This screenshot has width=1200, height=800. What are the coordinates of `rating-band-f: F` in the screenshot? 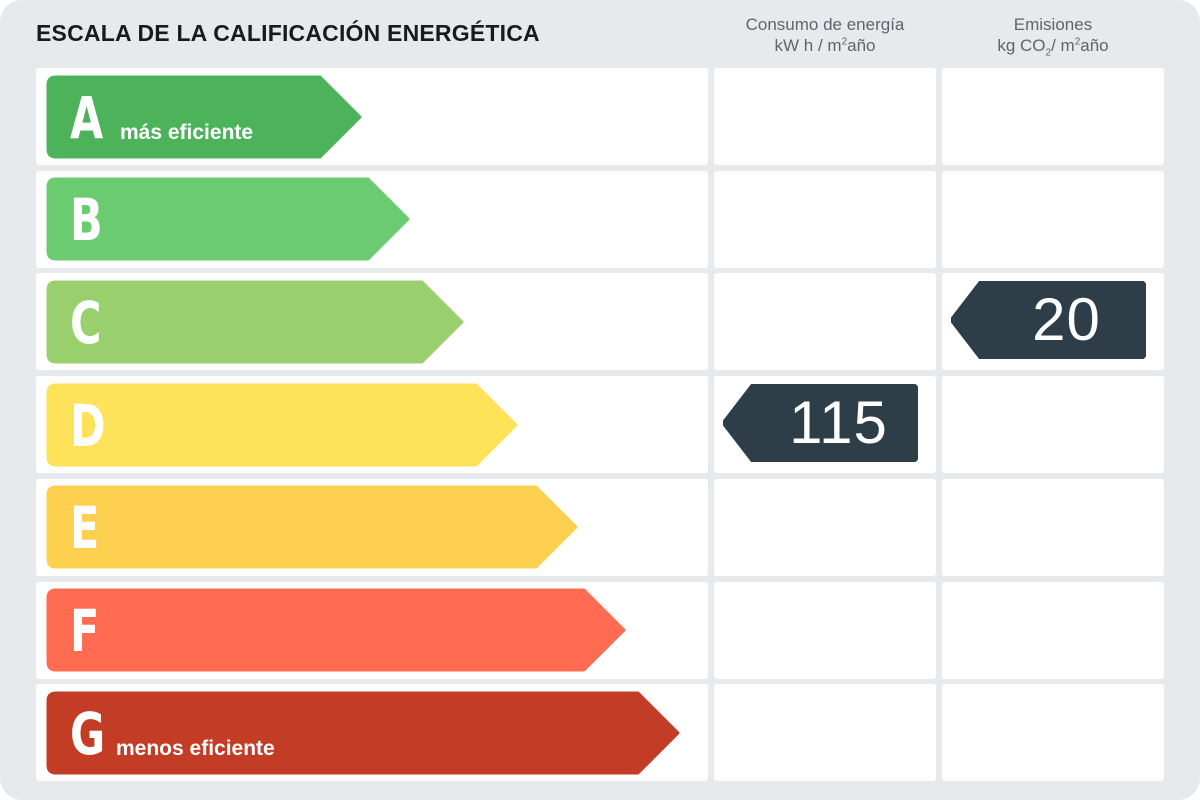 It's located at (336, 630).